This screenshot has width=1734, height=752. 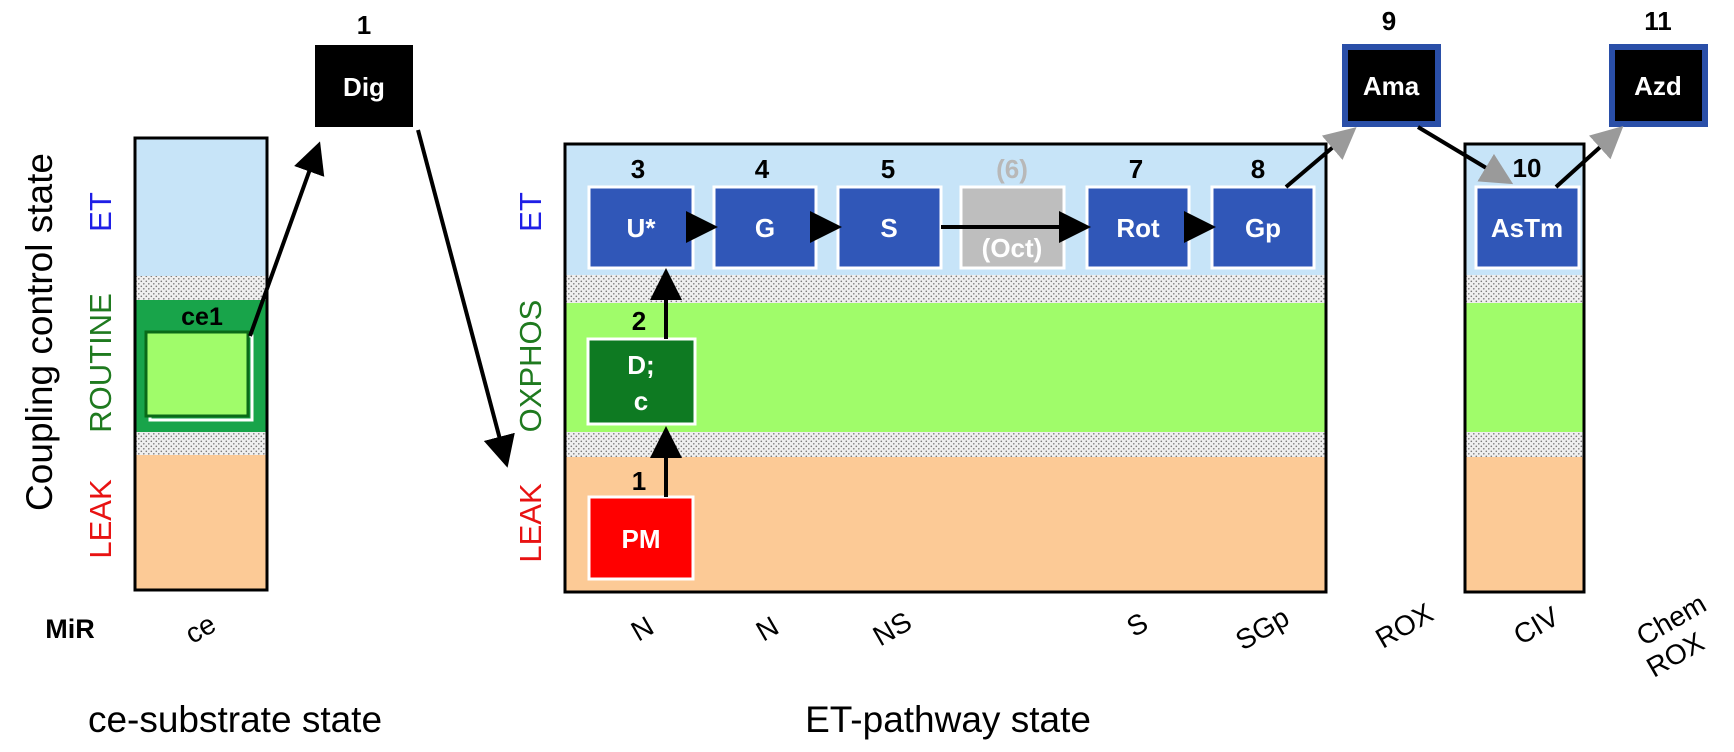 I want to click on dc-box, so click(x=641, y=381).